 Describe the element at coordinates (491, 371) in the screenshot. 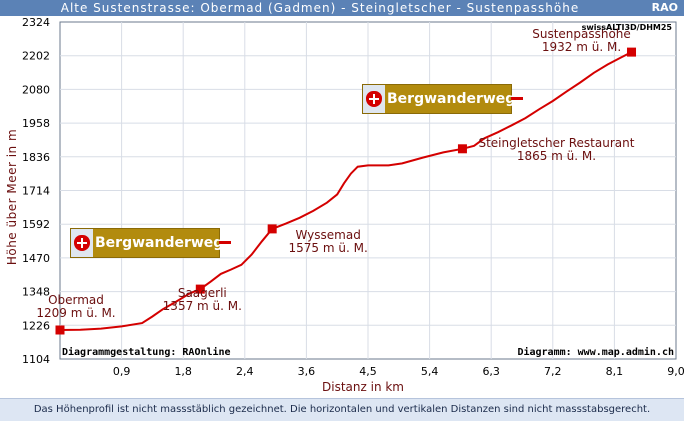

I see `x-tick-label: 6,3` at that location.